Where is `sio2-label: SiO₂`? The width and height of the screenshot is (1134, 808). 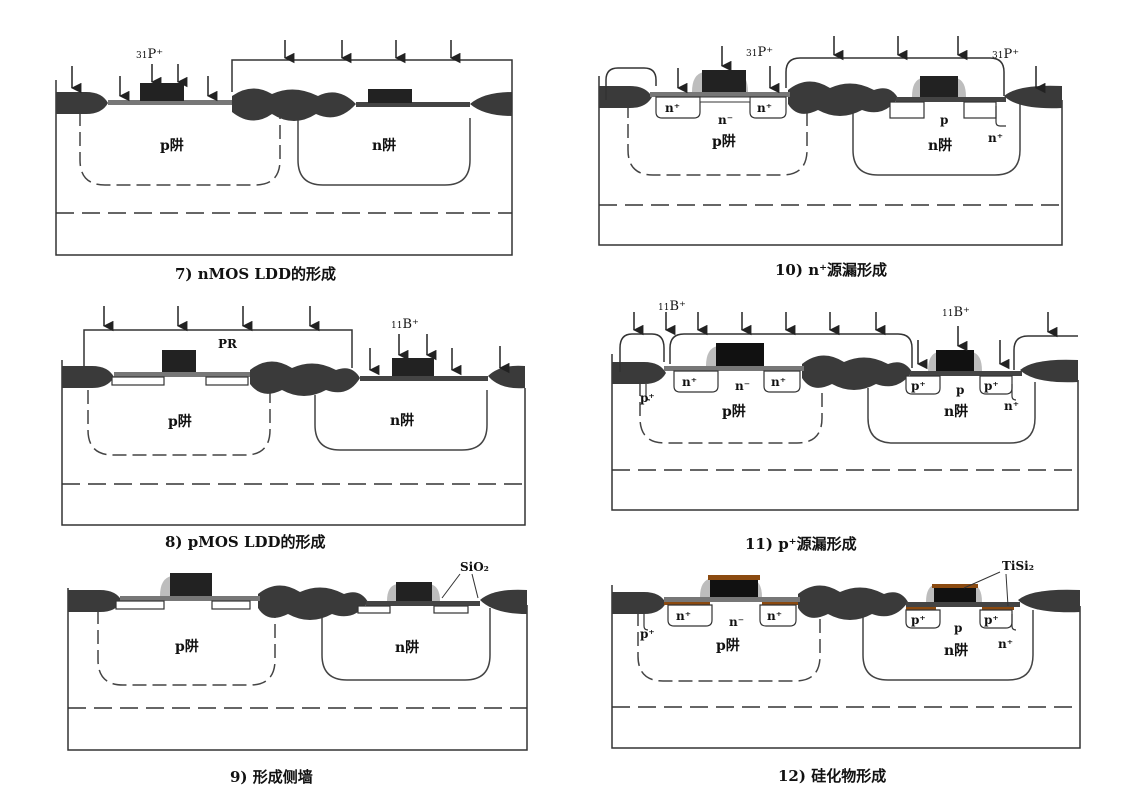
sio2-label: SiO₂ is located at coordinates (474, 567).